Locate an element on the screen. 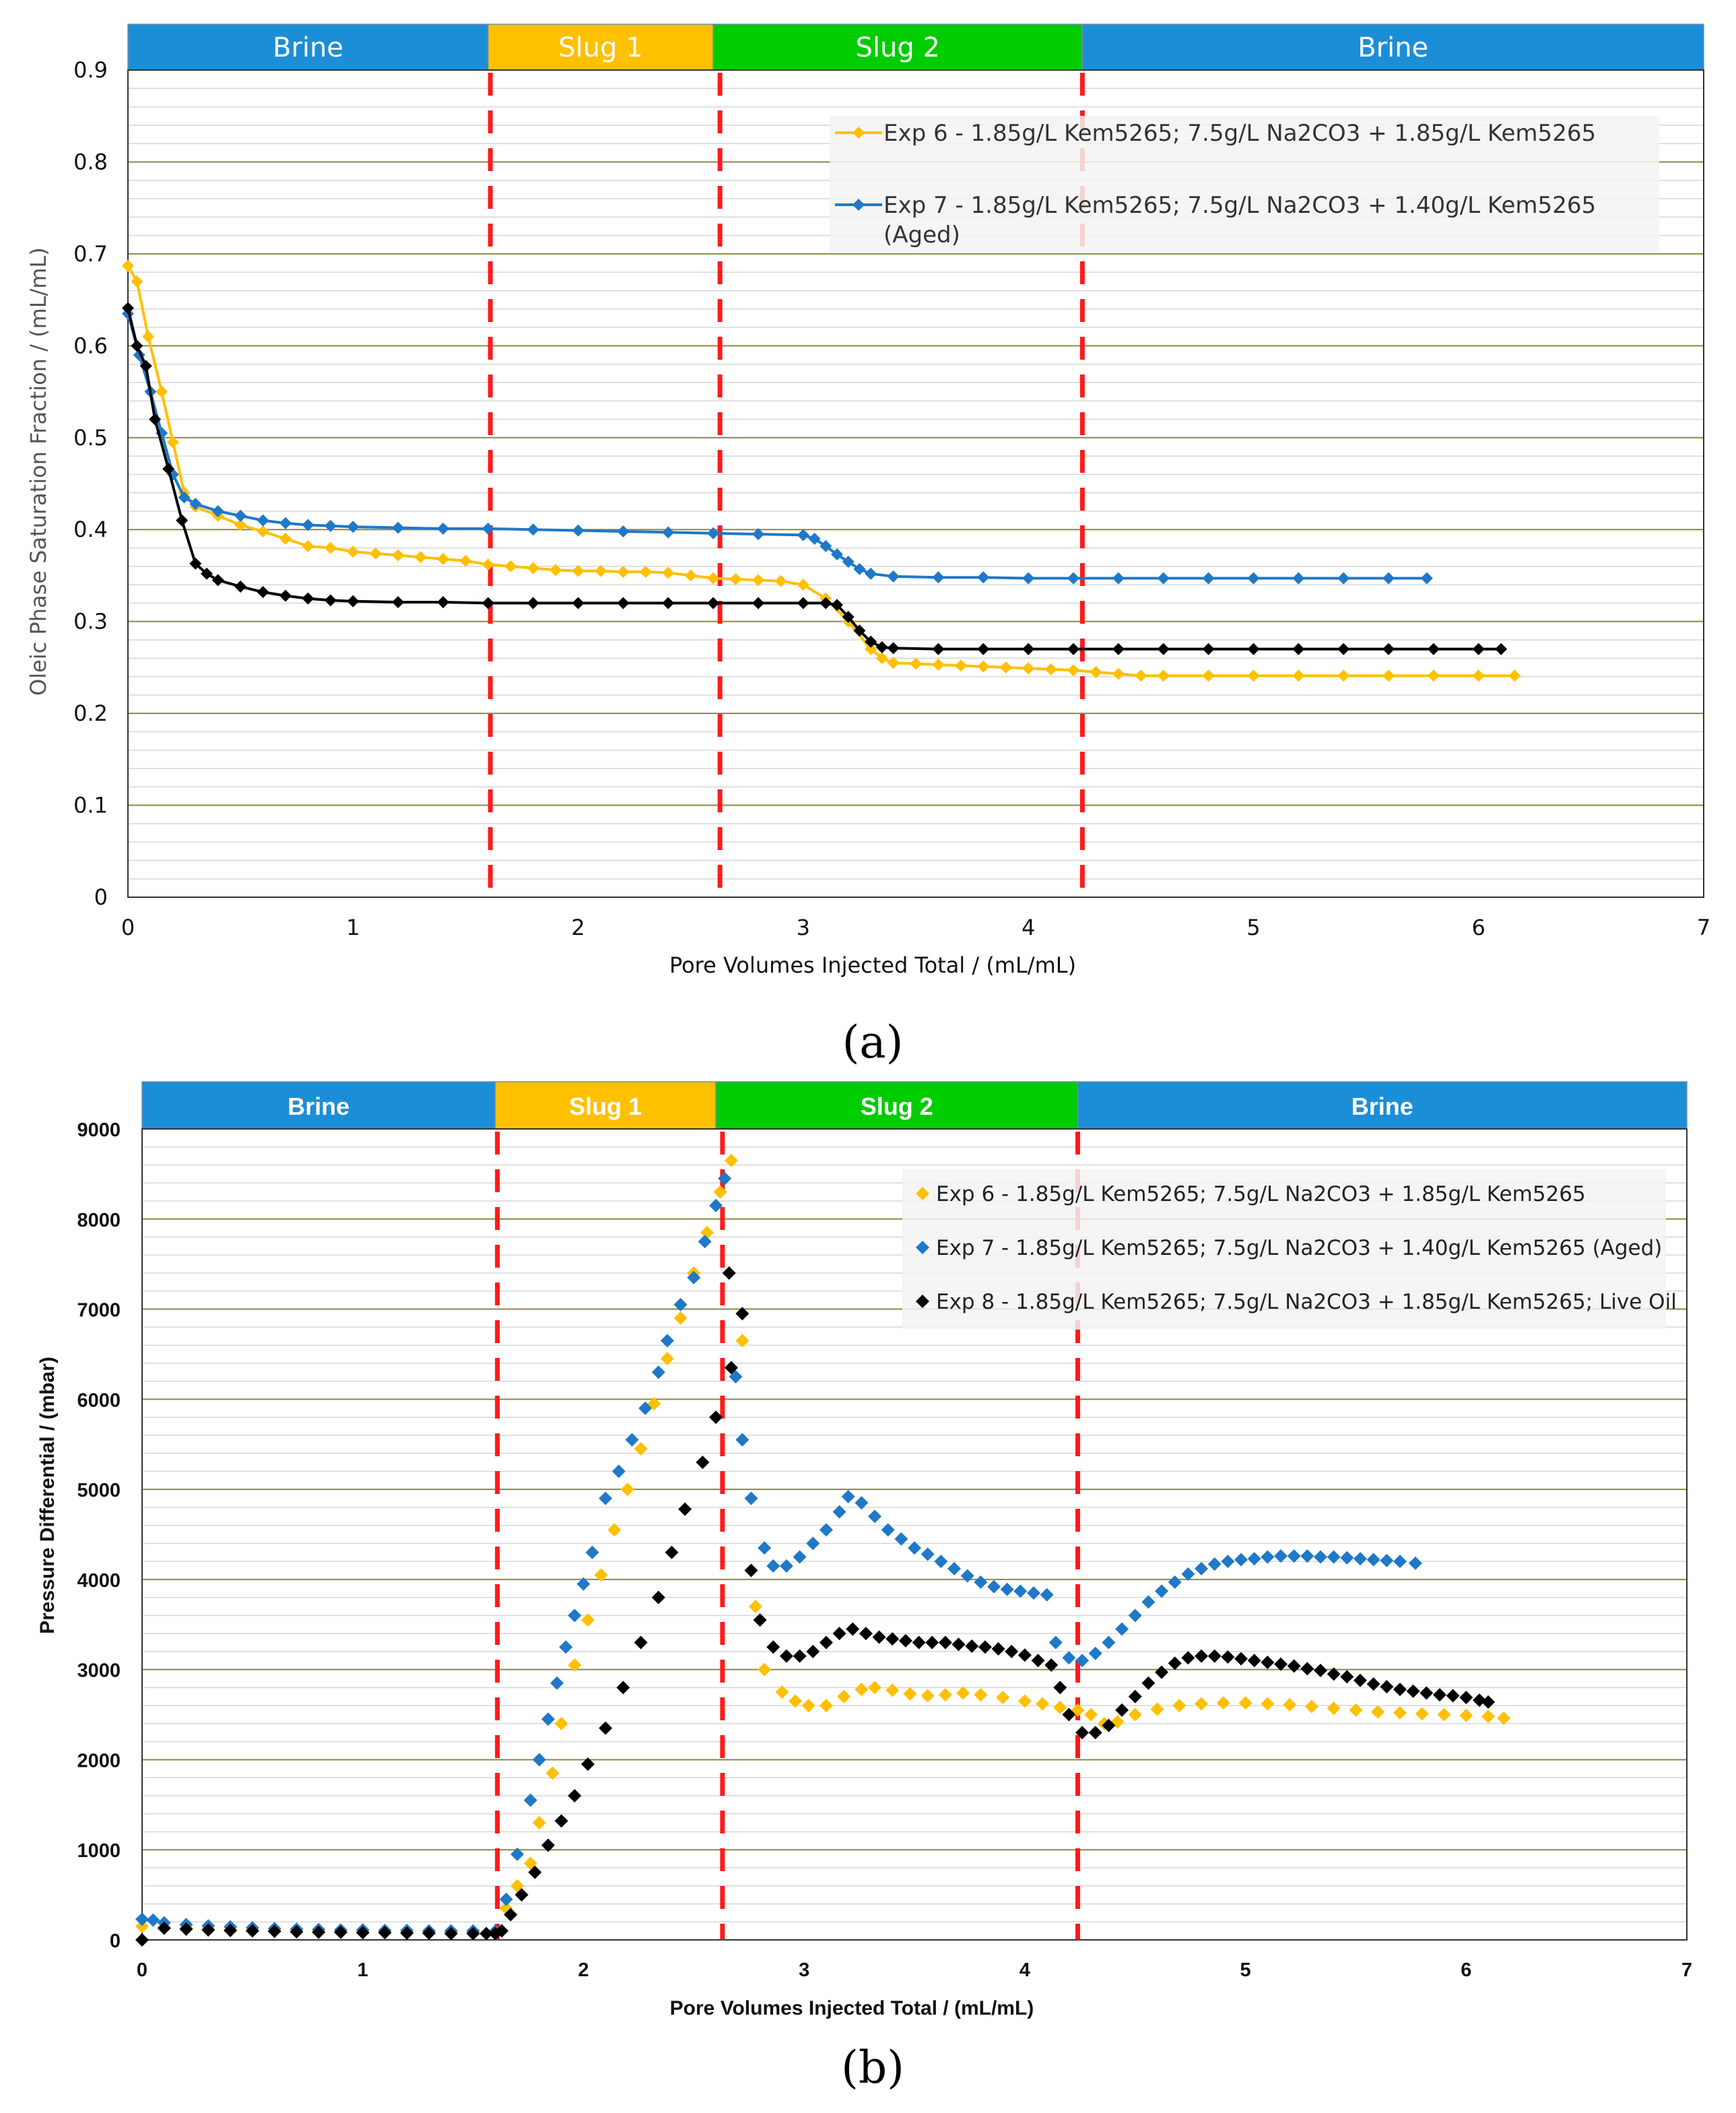 Image resolution: width=1736 pixels, height=2113 pixels. x-tick-label: 1 is located at coordinates (353, 927).